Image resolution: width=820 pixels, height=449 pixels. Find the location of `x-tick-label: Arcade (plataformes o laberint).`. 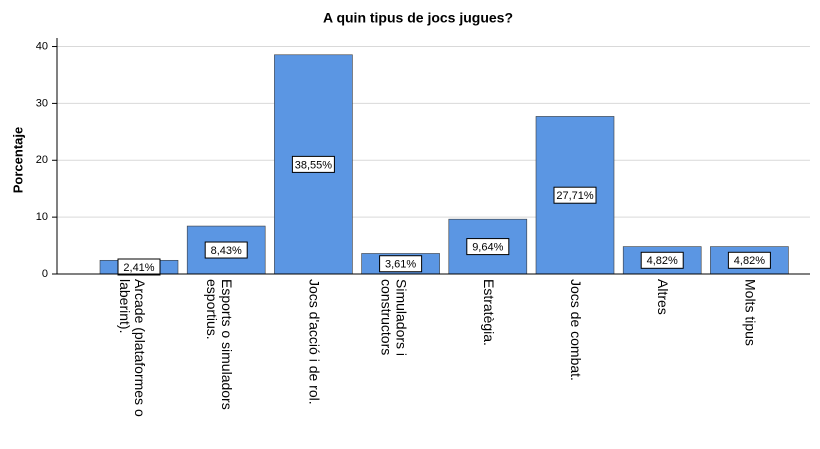

x-tick-label: Arcade (plataformes o laberint). is located at coordinates (132, 348).